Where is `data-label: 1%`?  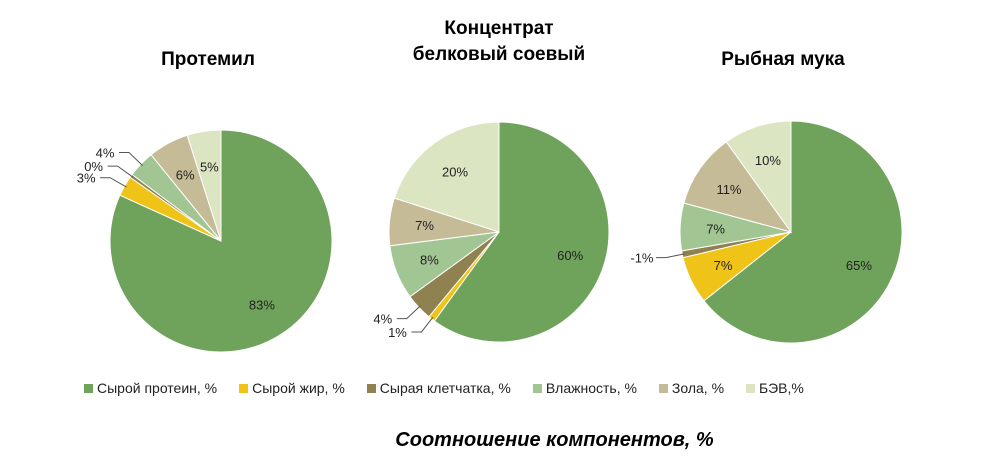
data-label: 1% is located at coordinates (397, 332).